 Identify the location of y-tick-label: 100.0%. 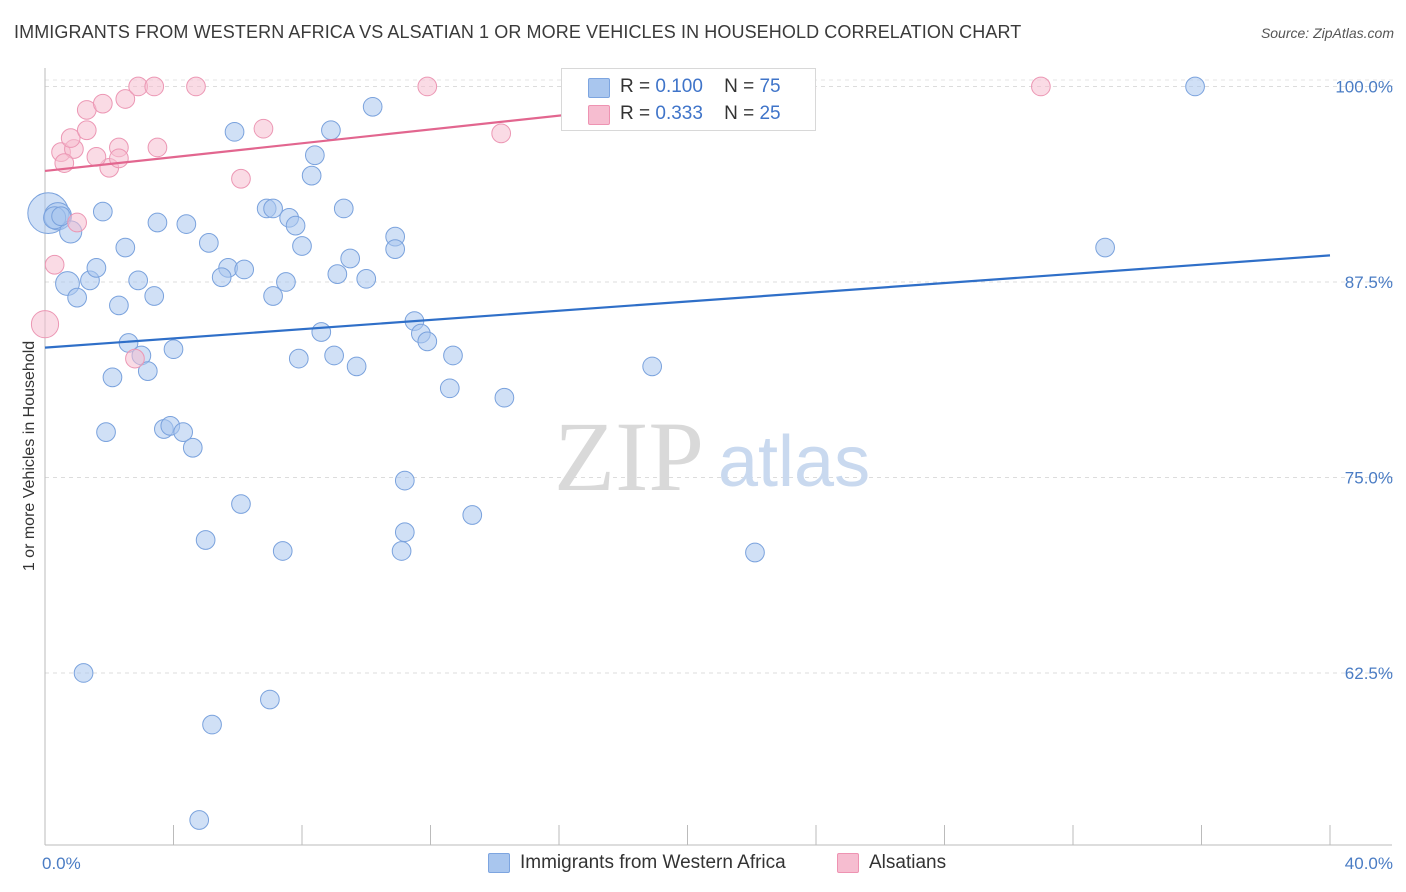
(1364, 86).